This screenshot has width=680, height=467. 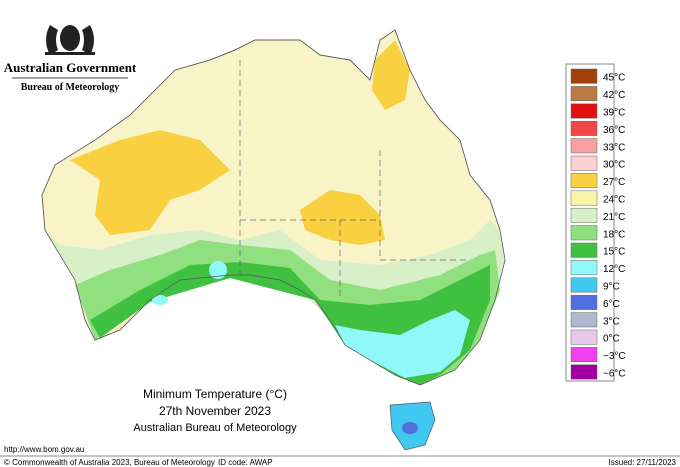 I want to click on footer-url: http://www.bom.gov.au, so click(x=44, y=449).